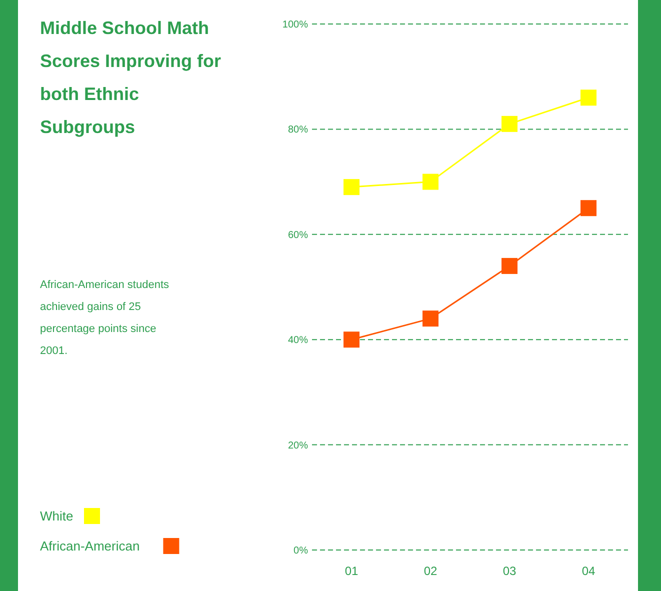 The height and width of the screenshot is (591, 661). What do you see at coordinates (105, 318) in the screenshot?
I see `text: African-American students achieved gains of 25 percentage points since 2001.` at bounding box center [105, 318].